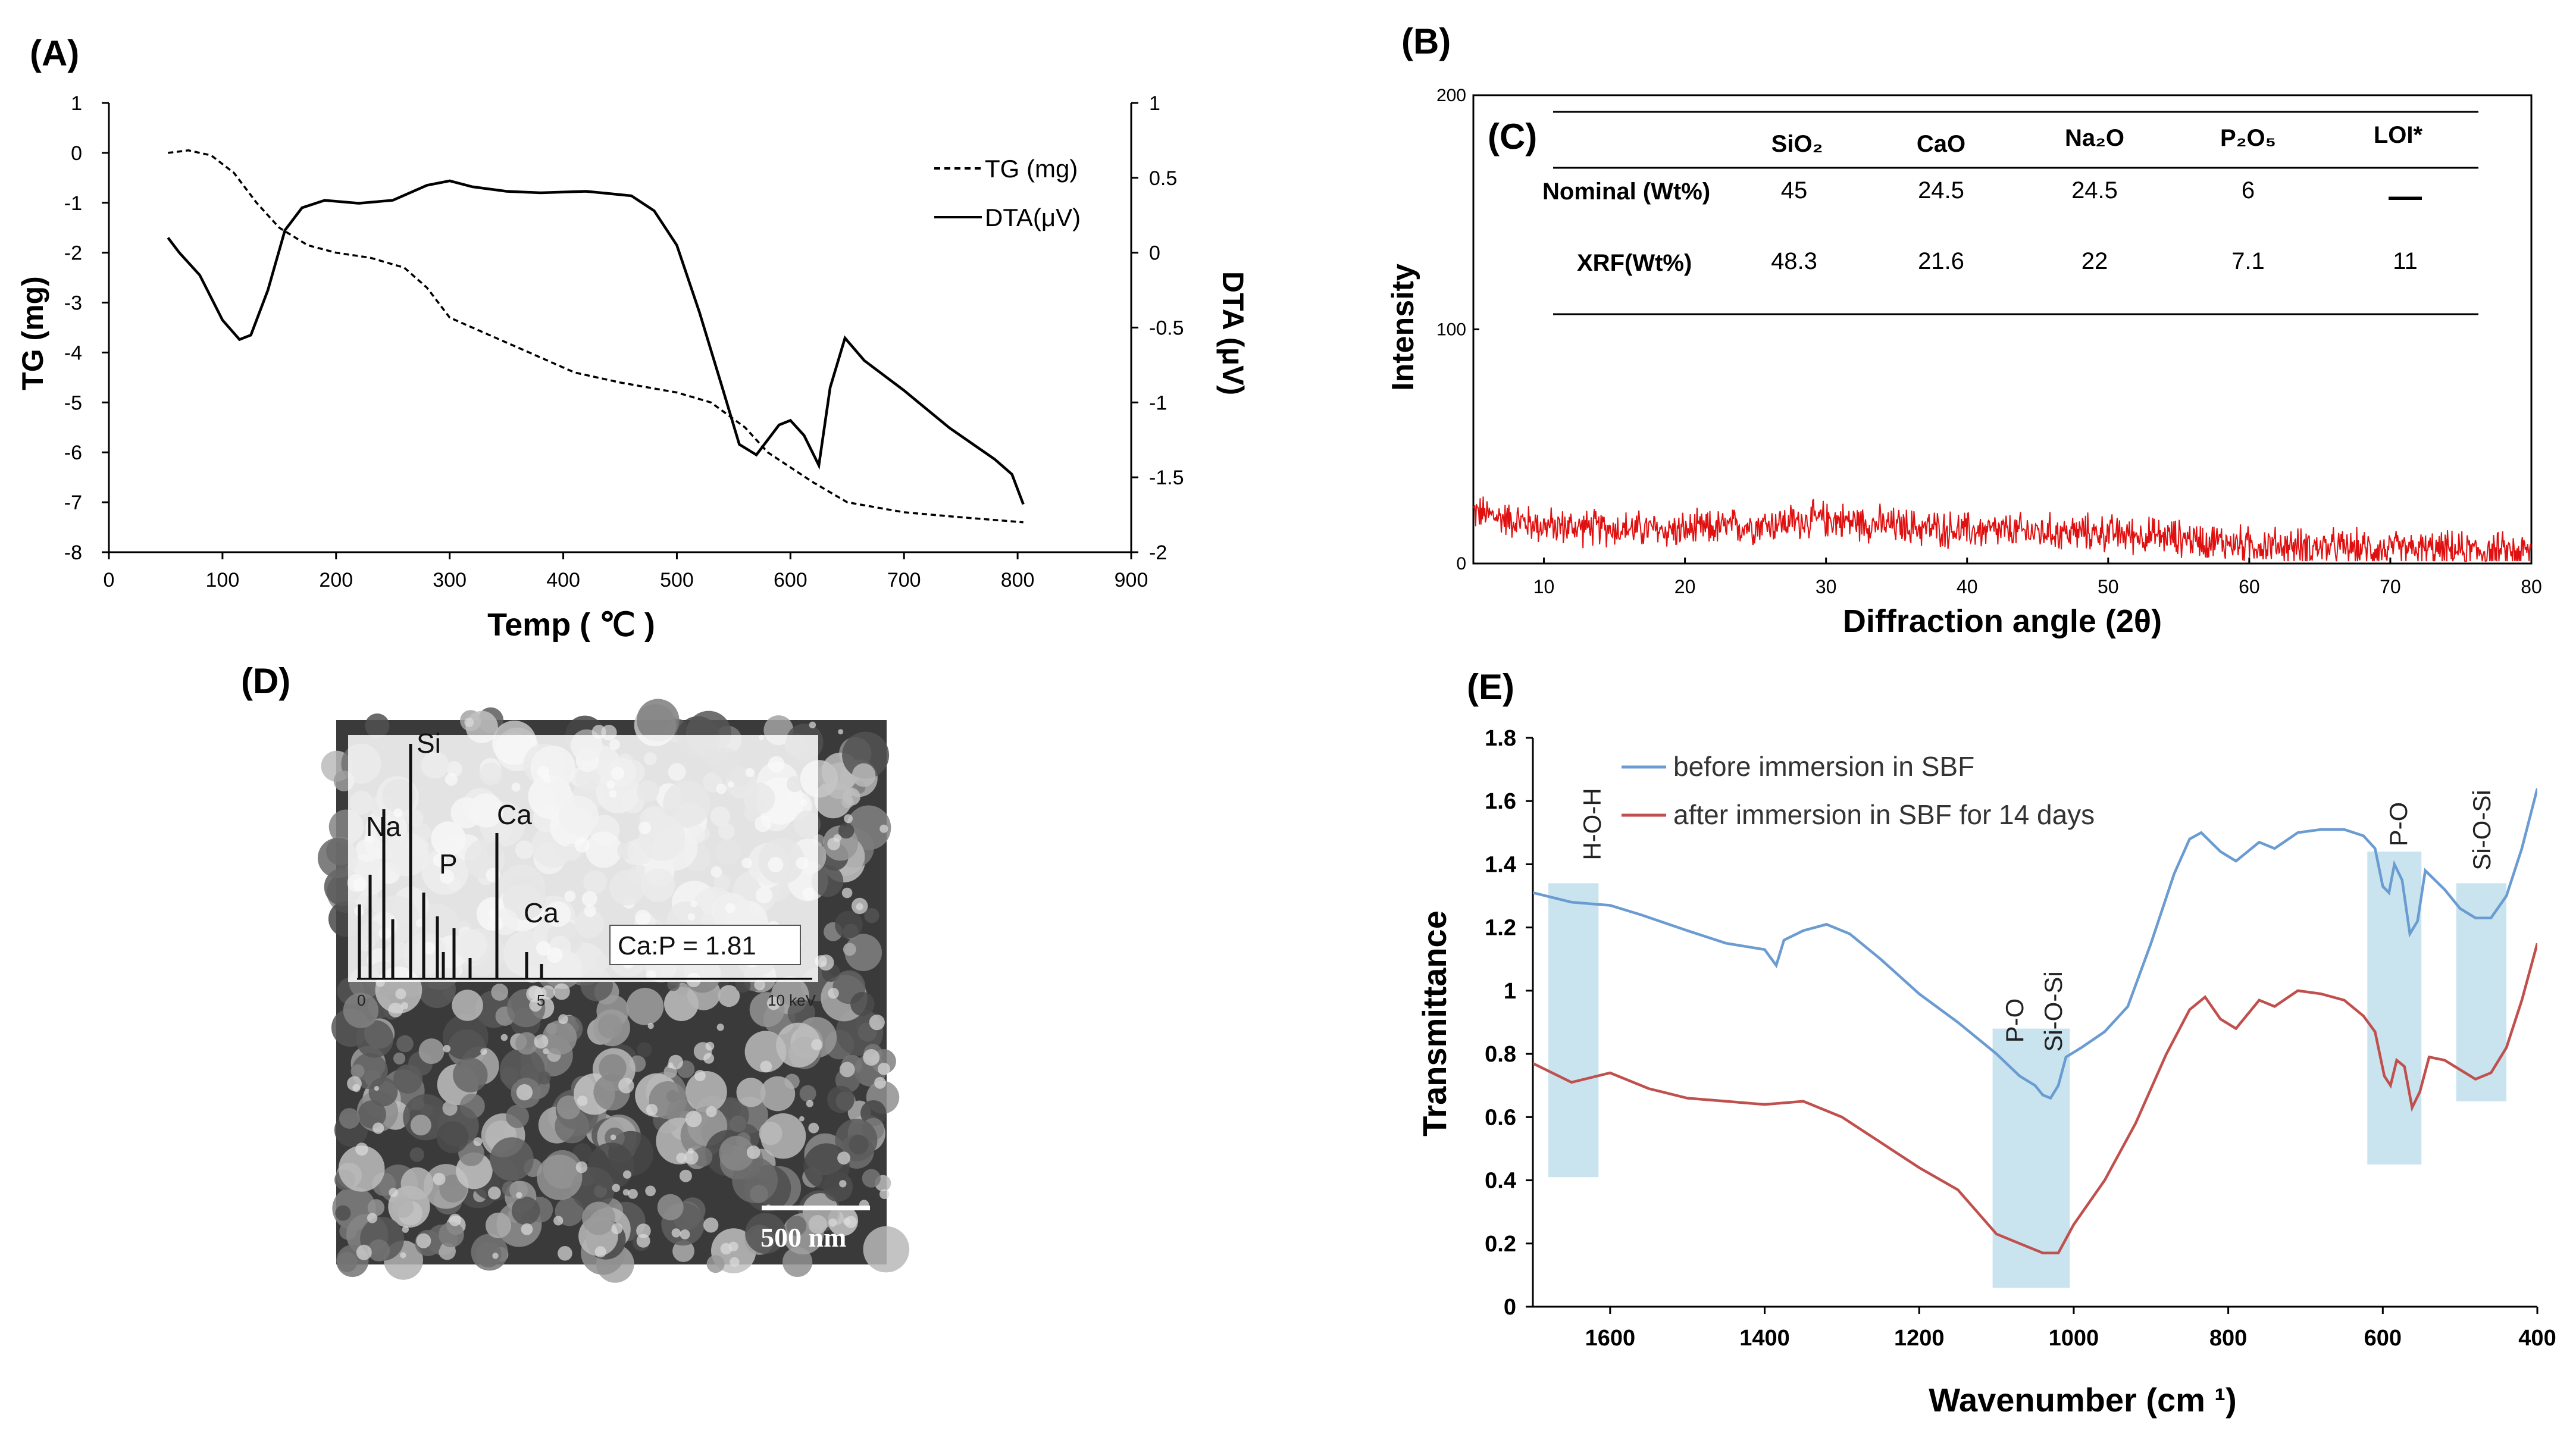  Describe the element at coordinates (1033, 217) in the screenshot. I see `legend-label-dta: DTA(μV)` at that location.